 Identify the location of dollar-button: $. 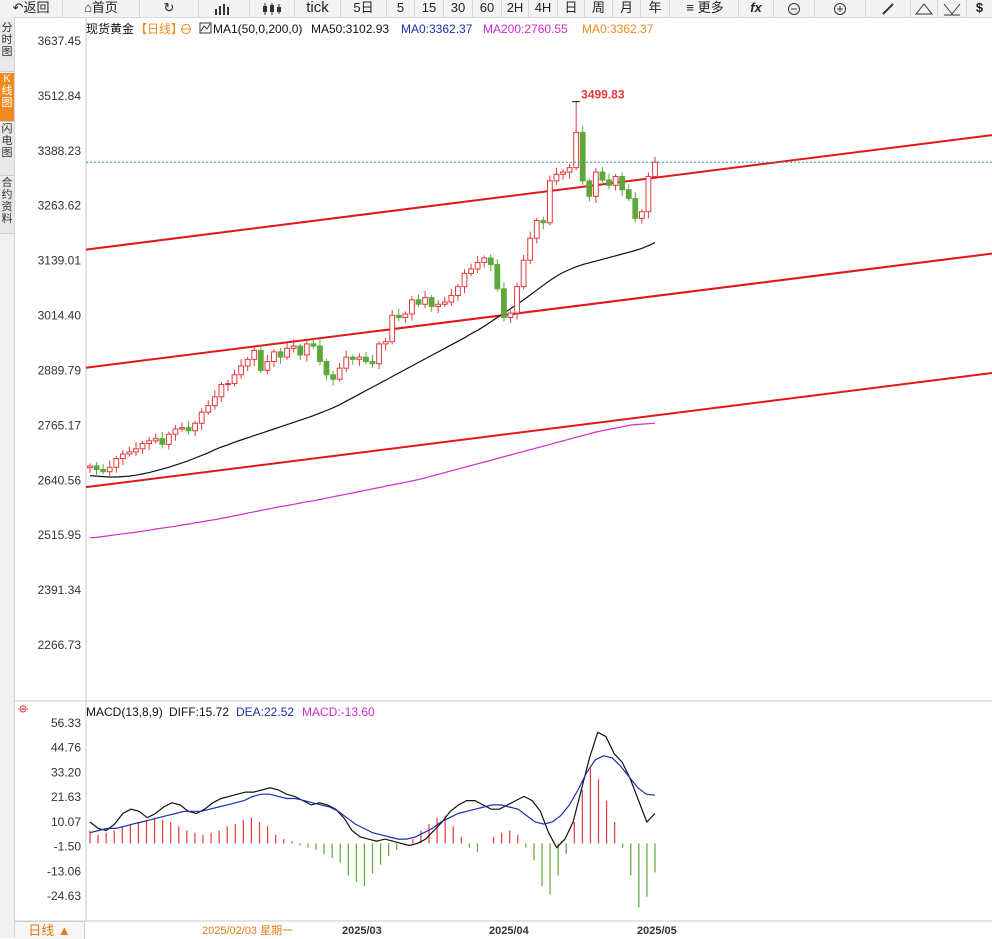
(979, 8).